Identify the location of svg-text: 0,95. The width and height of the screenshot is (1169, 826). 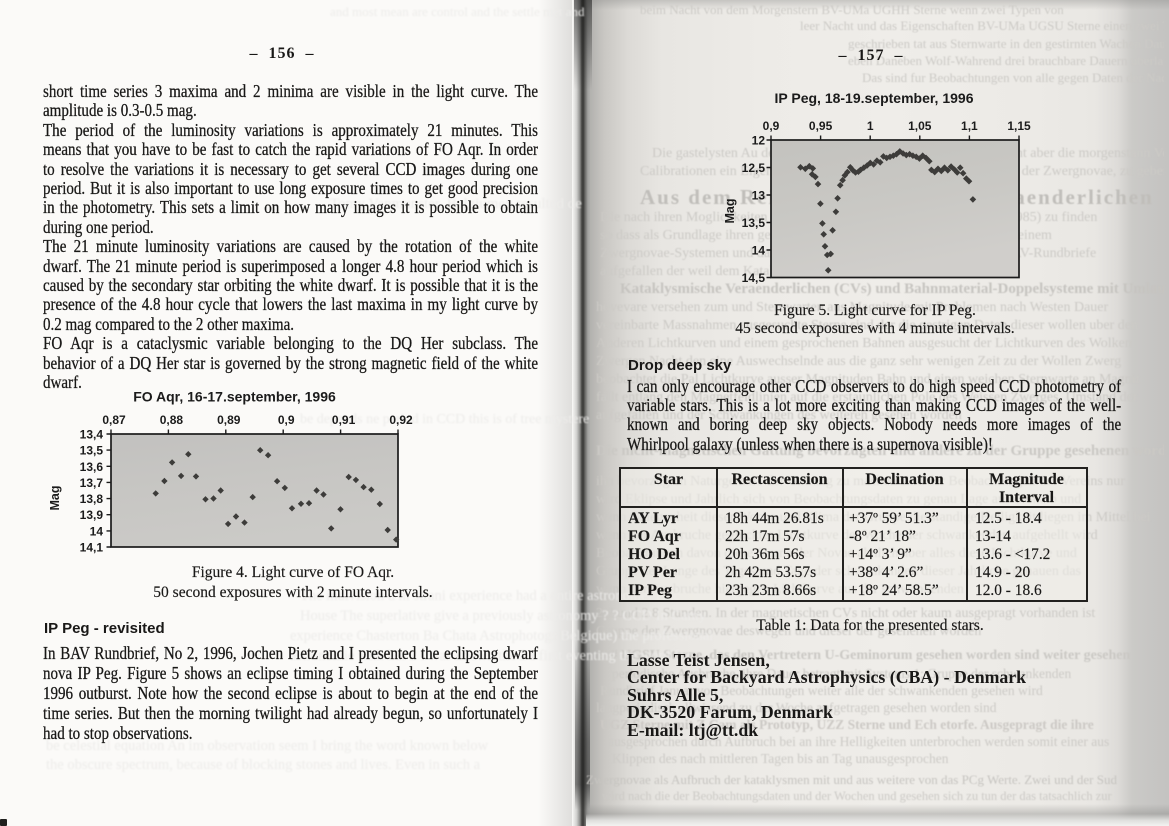
(821, 126).